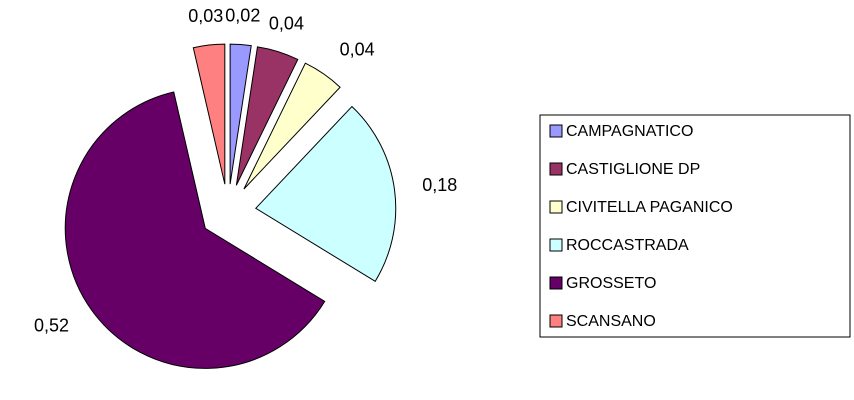 The image size is (854, 400). Describe the element at coordinates (439, 185) in the screenshot. I see `data-label: 0,18` at that location.